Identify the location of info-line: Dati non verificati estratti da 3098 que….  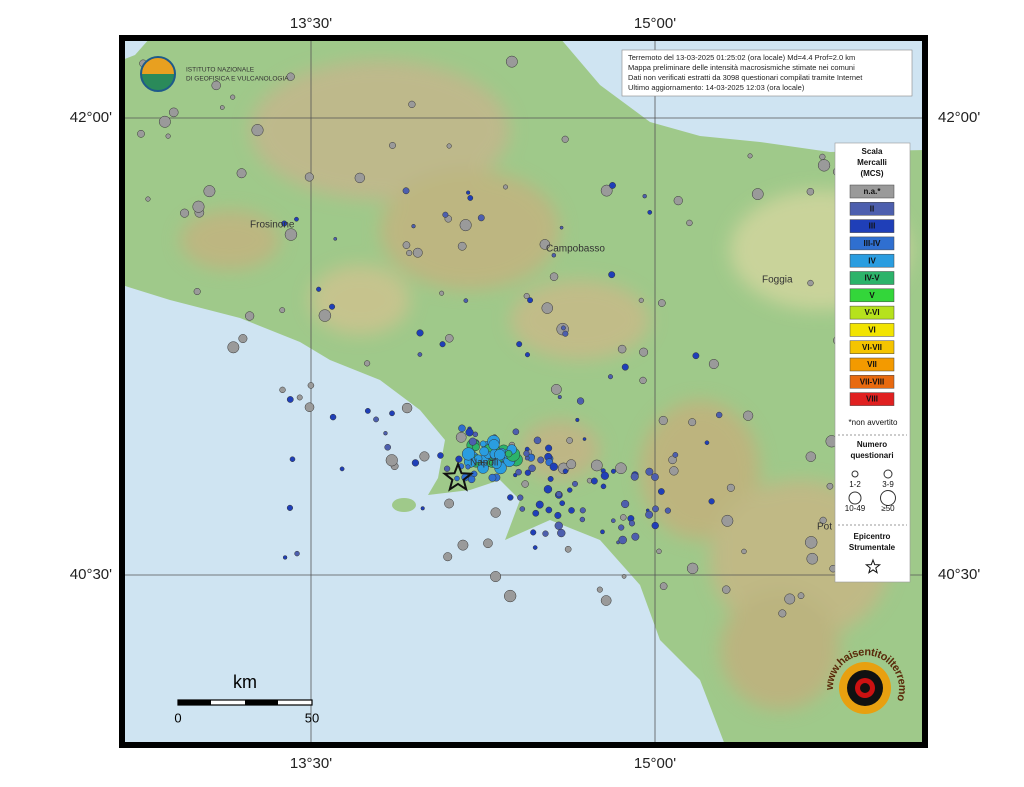
(745, 77).